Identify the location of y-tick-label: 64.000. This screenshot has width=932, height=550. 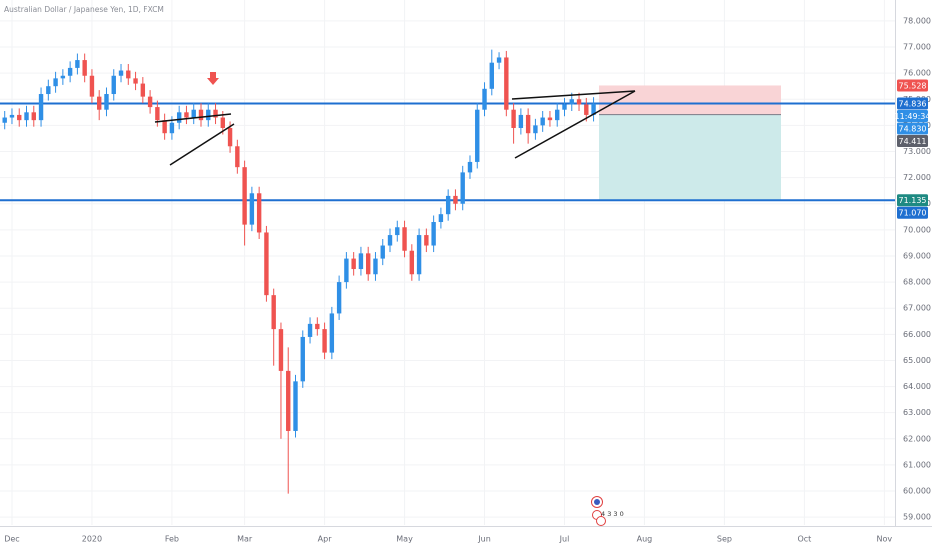
(917, 386).